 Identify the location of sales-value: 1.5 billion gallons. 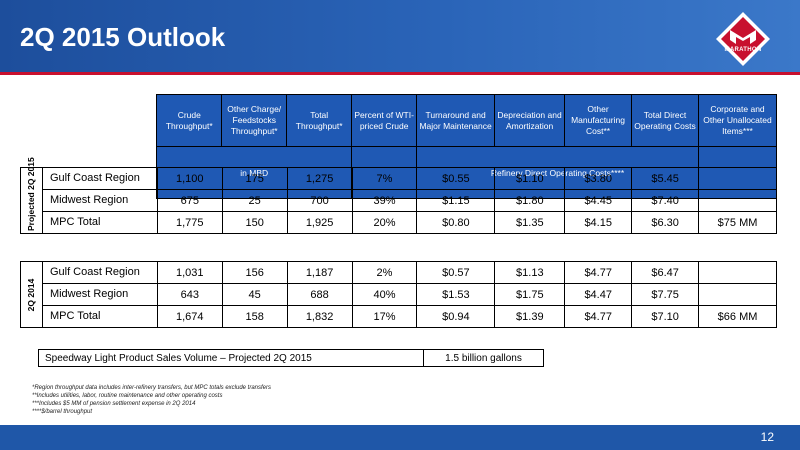
(483, 358).